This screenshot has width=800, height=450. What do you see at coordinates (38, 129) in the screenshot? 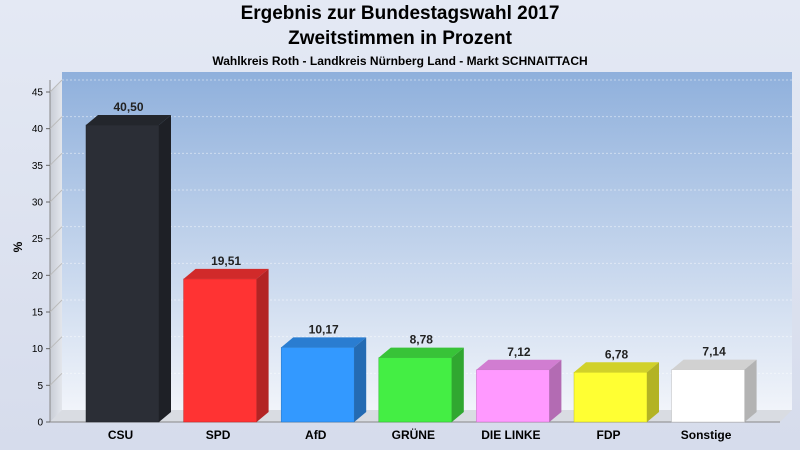
I see `y-tick-label: 40` at bounding box center [38, 129].